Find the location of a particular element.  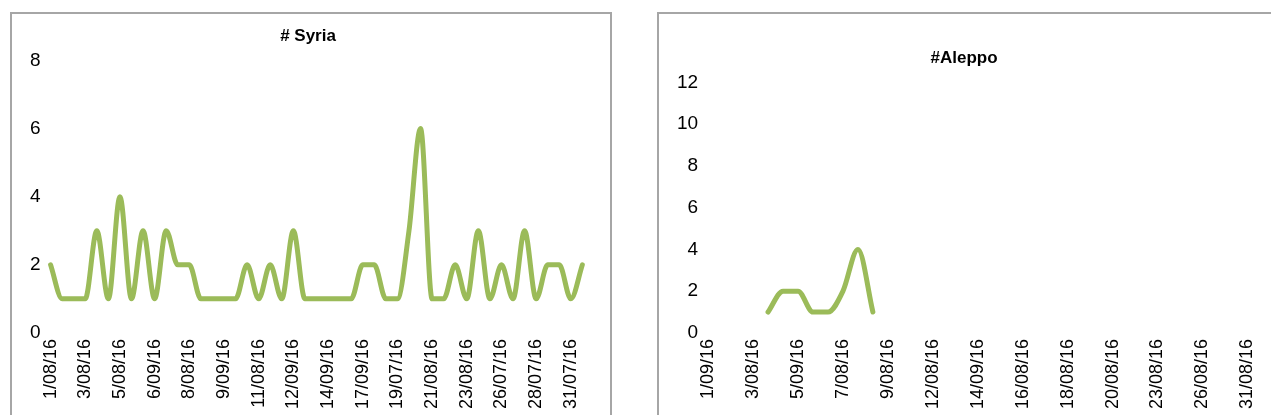

x-tick-label: 1/09/16 is located at coordinates (707, 368).